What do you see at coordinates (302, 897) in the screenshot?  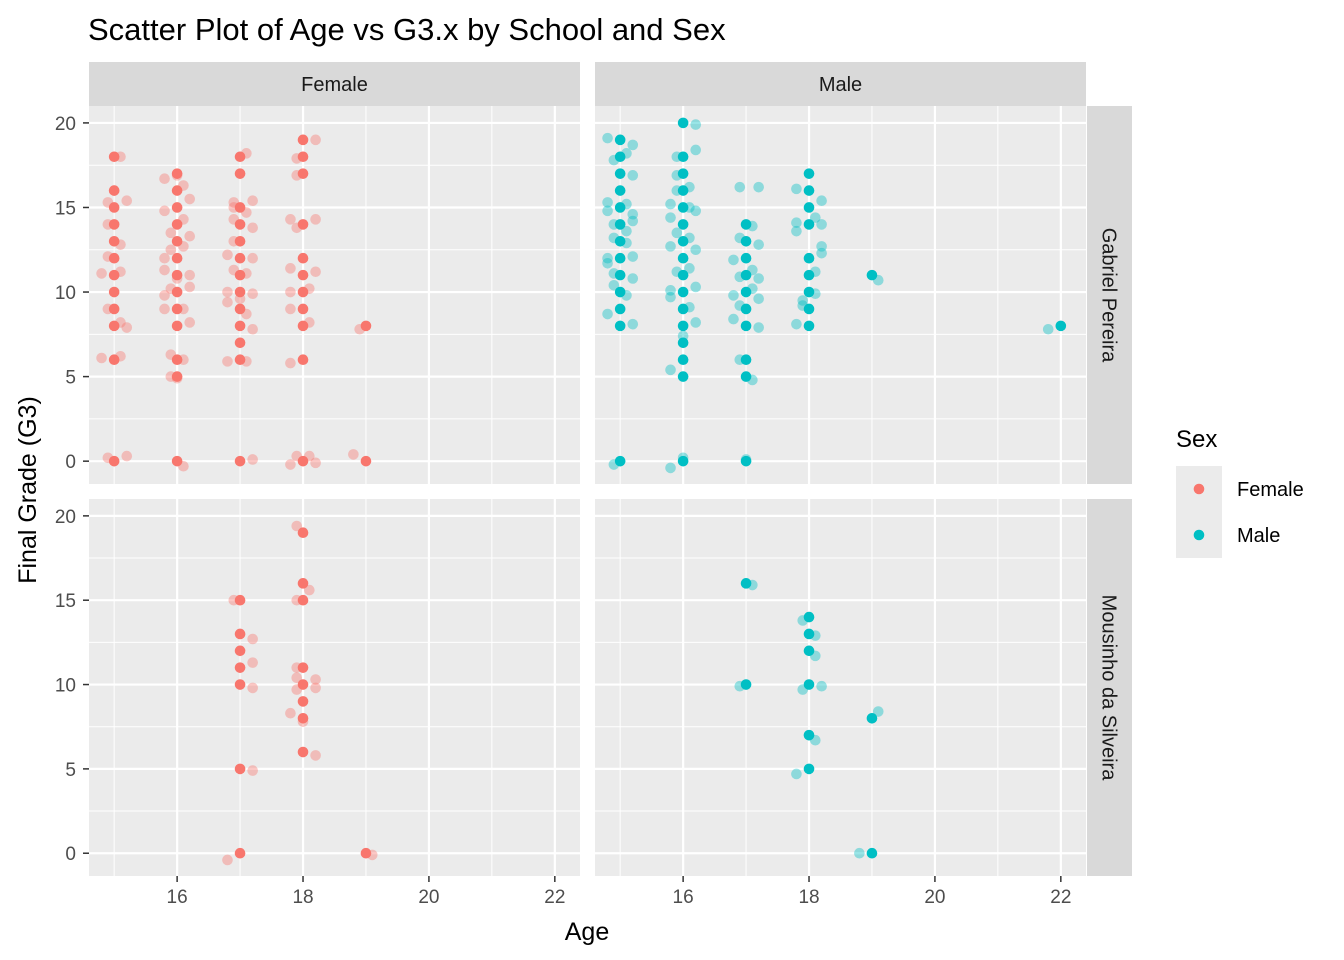 I see `x-tick-label: 18` at bounding box center [302, 897].